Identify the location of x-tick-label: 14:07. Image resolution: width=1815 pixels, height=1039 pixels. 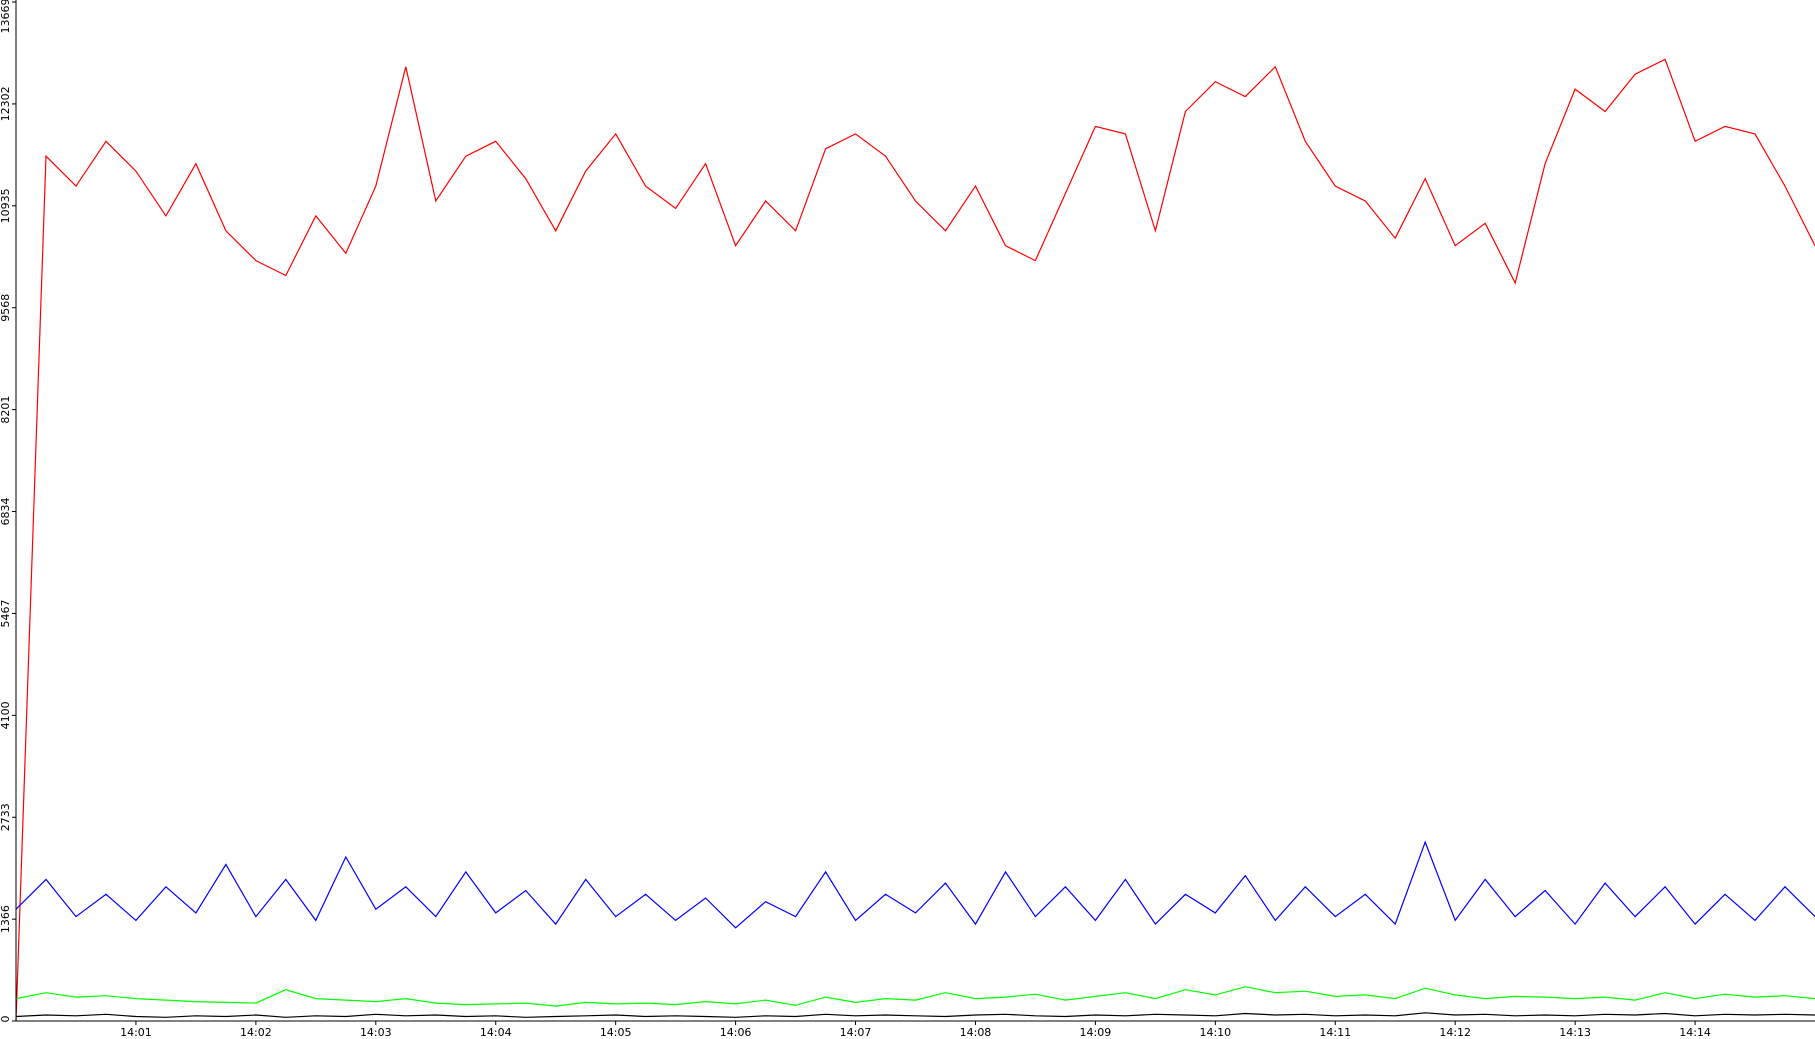
(856, 1032).